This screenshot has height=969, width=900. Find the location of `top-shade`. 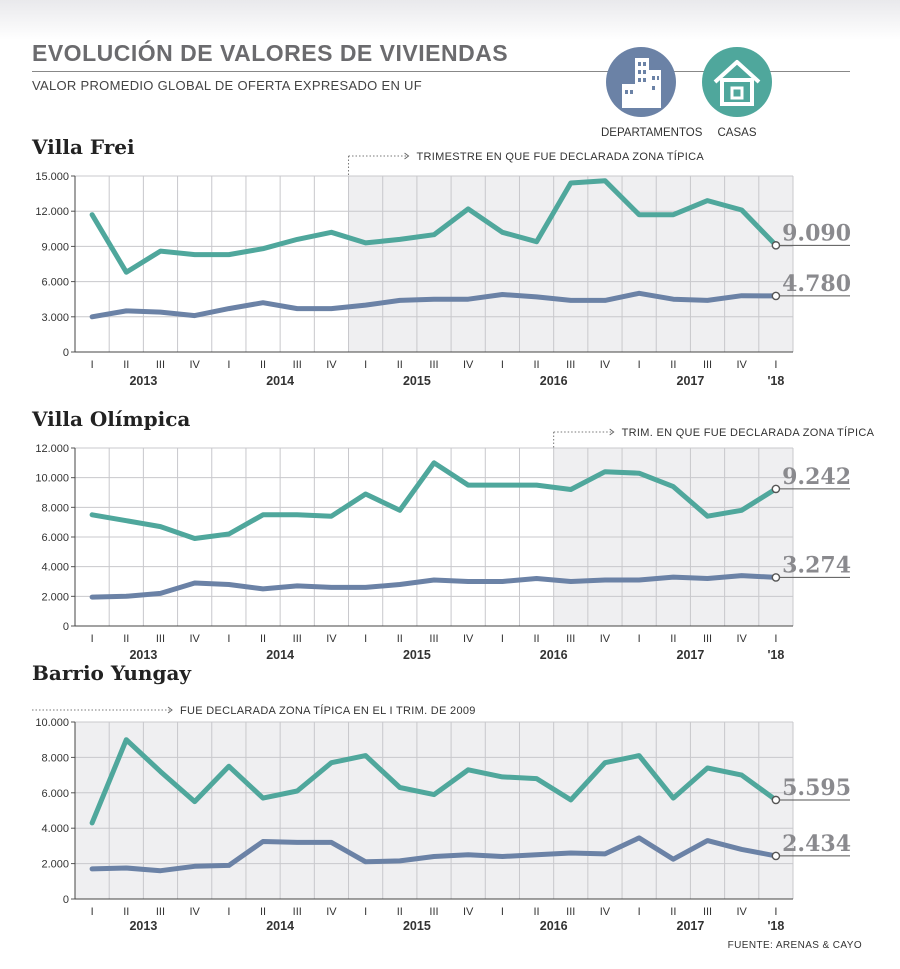

top-shade is located at coordinates (450, 20).